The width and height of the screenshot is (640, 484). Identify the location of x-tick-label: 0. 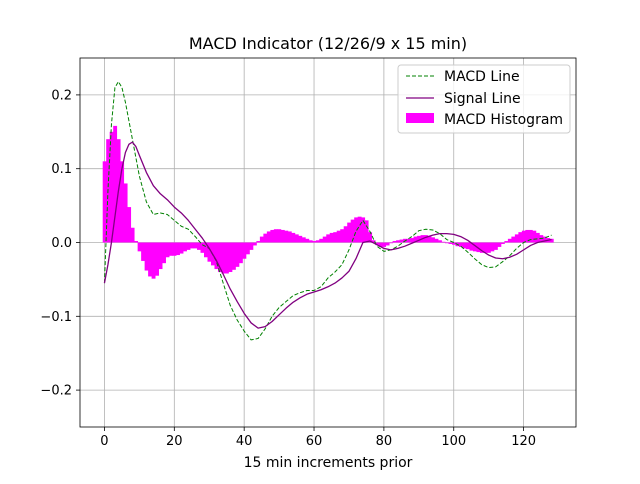
(104, 441).